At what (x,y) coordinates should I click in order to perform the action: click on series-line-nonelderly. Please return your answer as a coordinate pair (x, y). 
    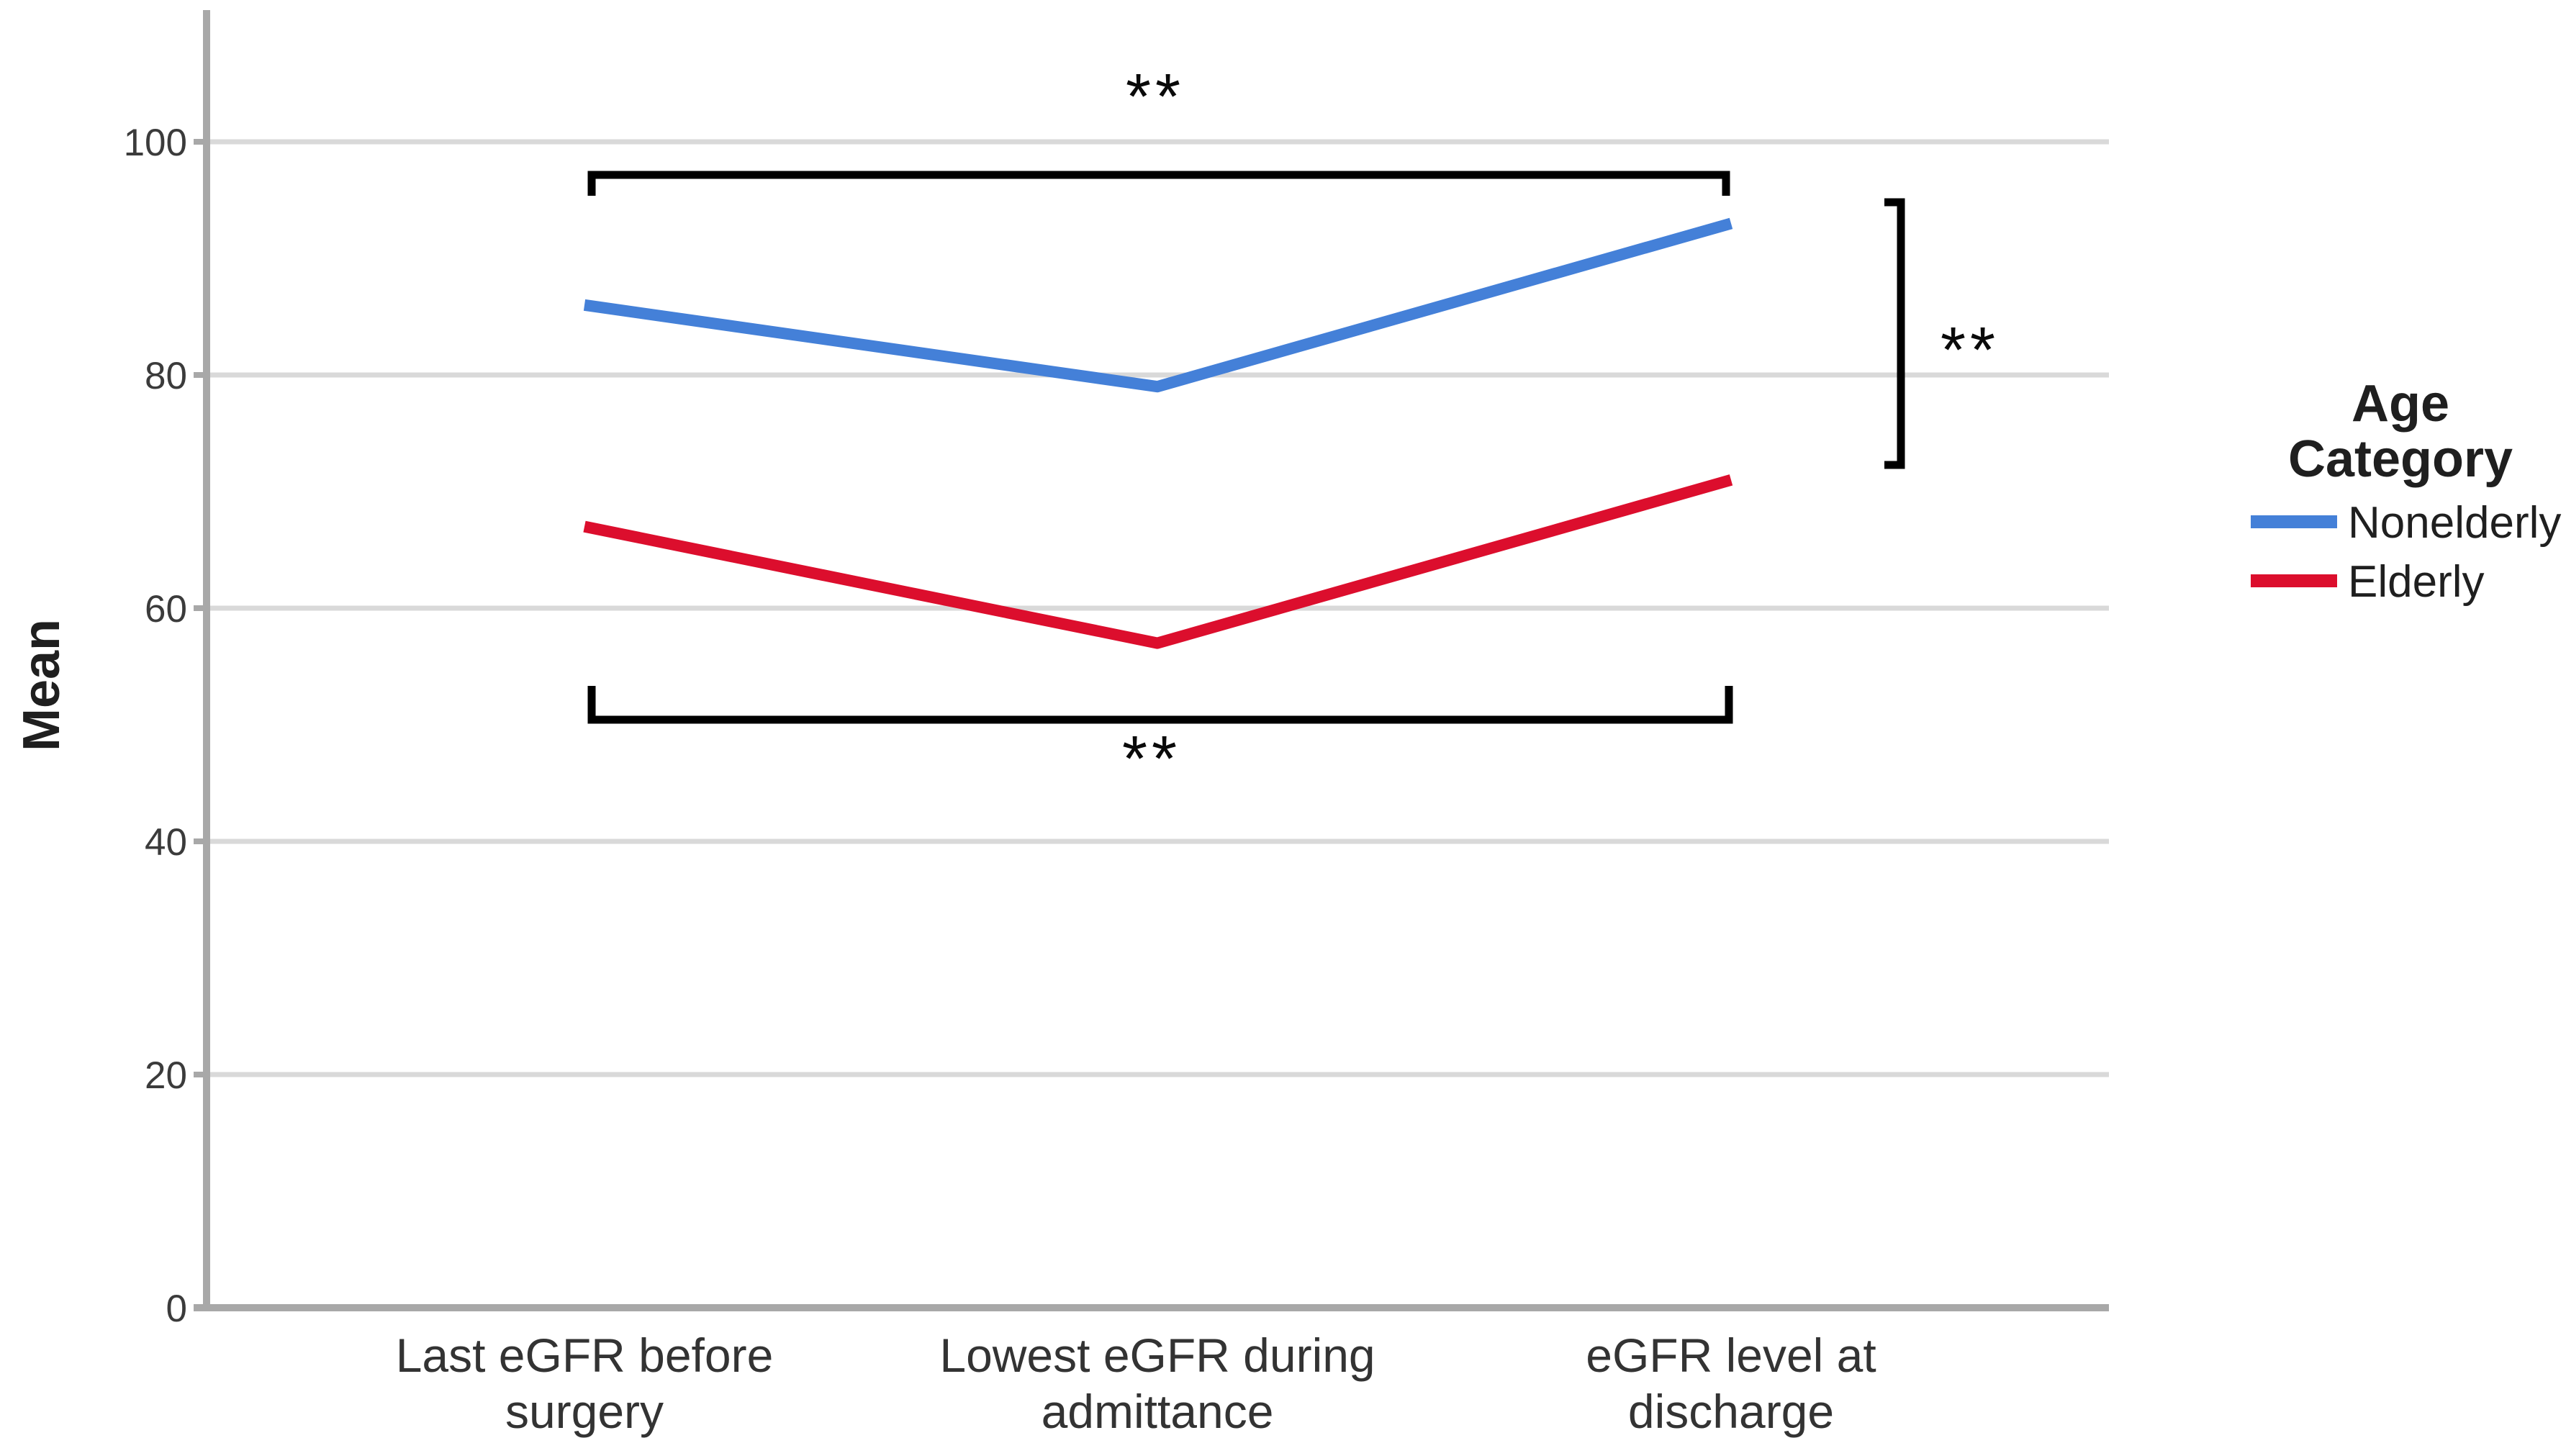
    Looking at the image, I should click on (1158, 305).